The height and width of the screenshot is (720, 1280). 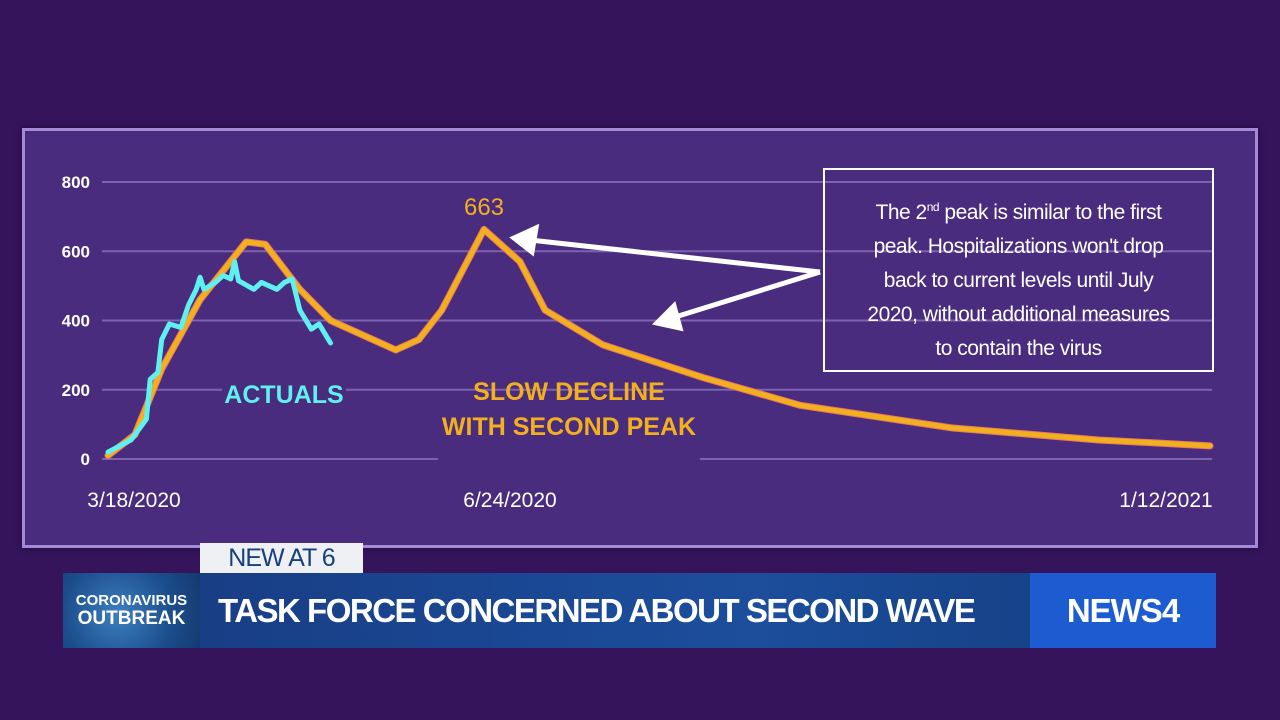 What do you see at coordinates (675, 256) in the screenshot?
I see `arrow-to-peak` at bounding box center [675, 256].